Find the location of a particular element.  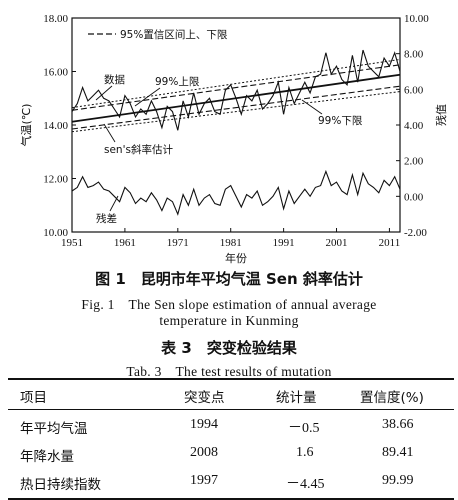

table-caption-en: Tab. 3 The test results of mutation is located at coordinates (229, 371).